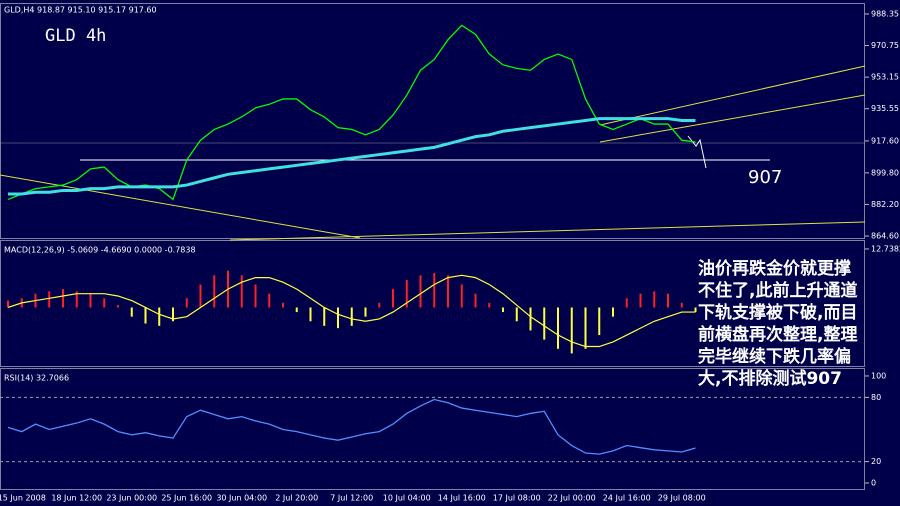 This screenshot has height=506, width=900. I want to click on x-tick-label: 2 Jul 20:00, so click(296, 498).